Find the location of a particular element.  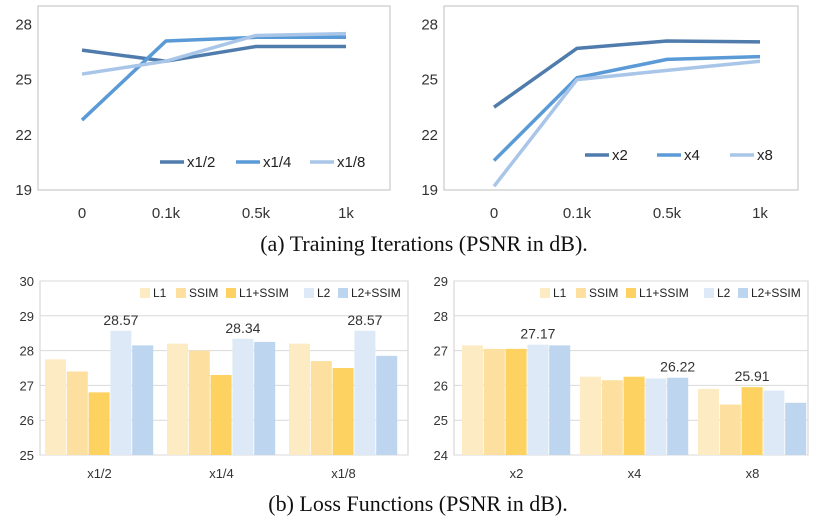

legend-label: x2 is located at coordinates (620, 155).